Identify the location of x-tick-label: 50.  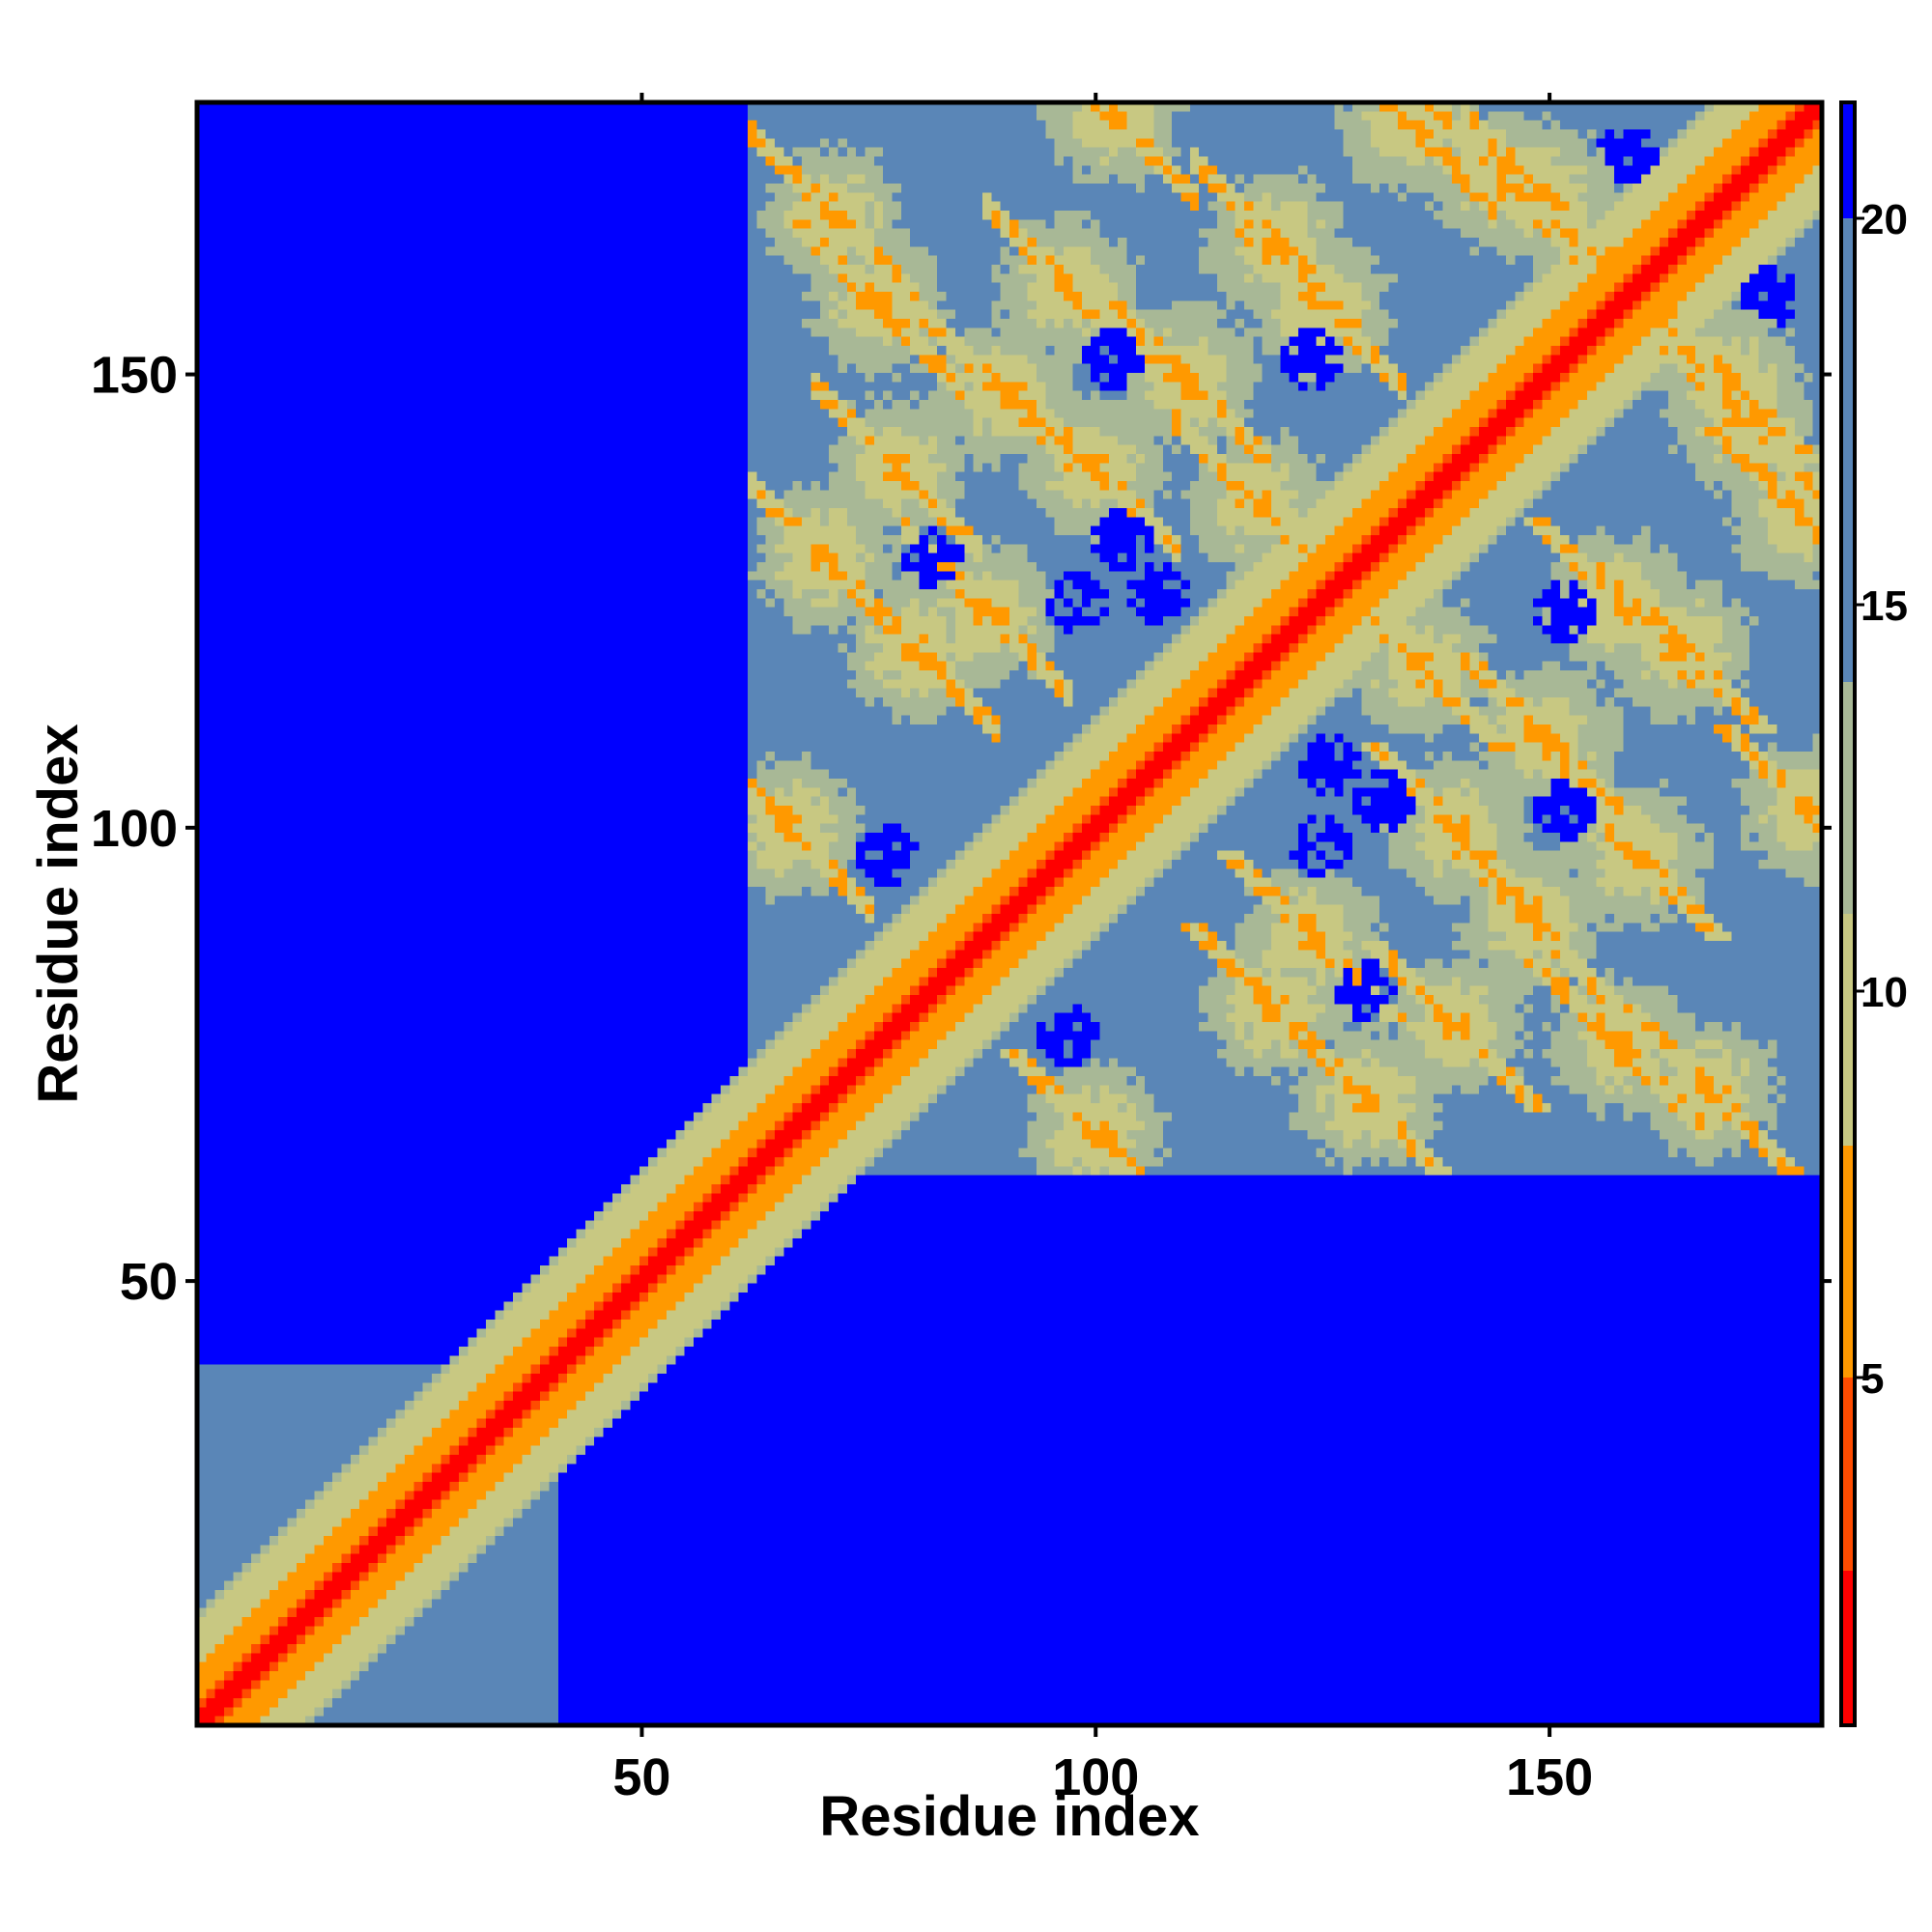
(641, 1777).